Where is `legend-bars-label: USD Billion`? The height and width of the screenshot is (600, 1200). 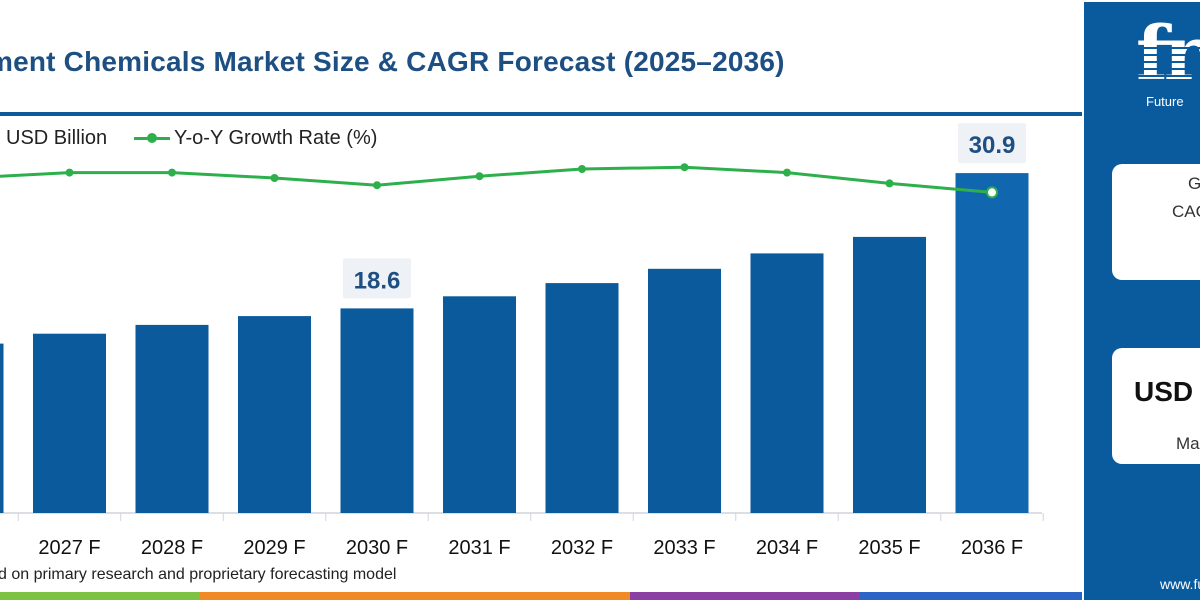
legend-bars-label: USD Billion is located at coordinates (57, 138).